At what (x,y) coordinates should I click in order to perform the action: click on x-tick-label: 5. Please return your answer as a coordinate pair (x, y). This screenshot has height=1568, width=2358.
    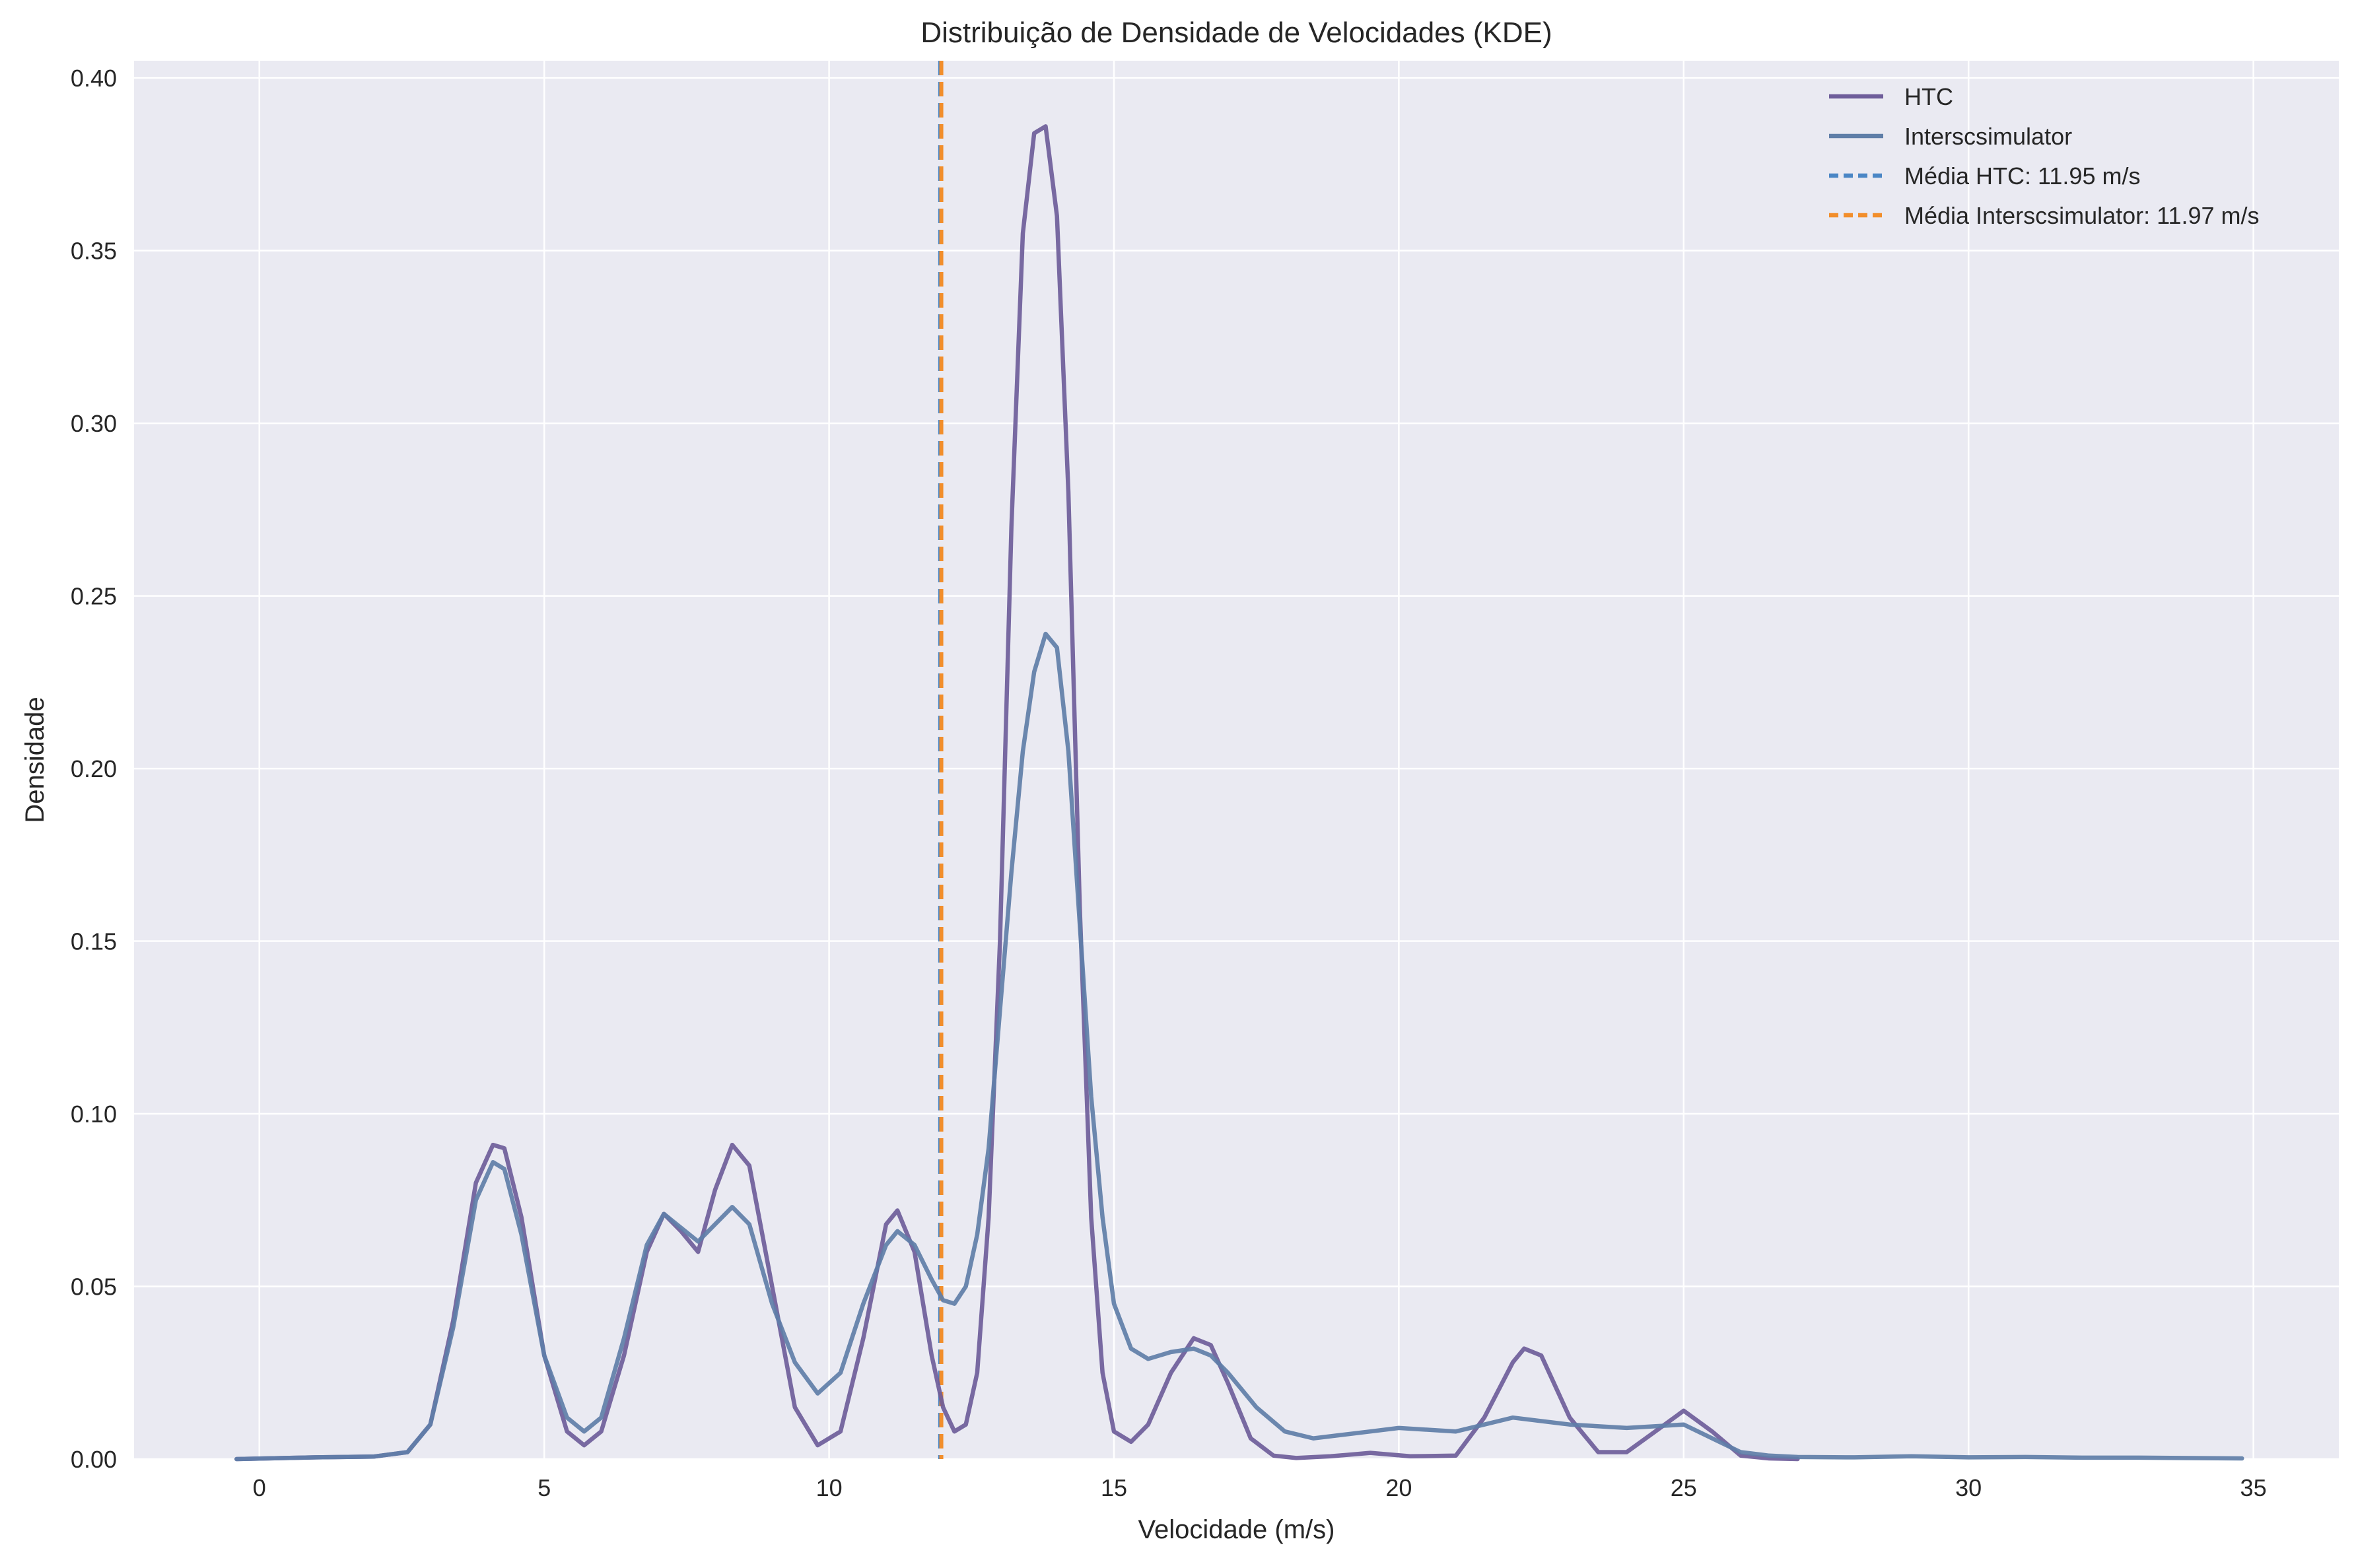
    Looking at the image, I should click on (544, 1487).